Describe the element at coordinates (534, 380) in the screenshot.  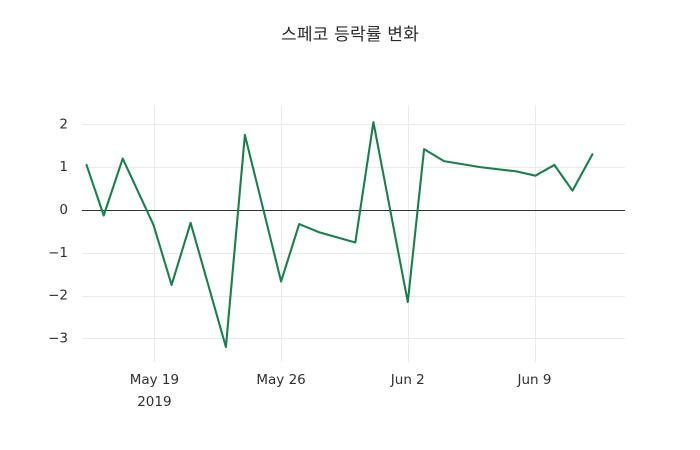
I see `x-tick-label-3: Jun 9` at that location.